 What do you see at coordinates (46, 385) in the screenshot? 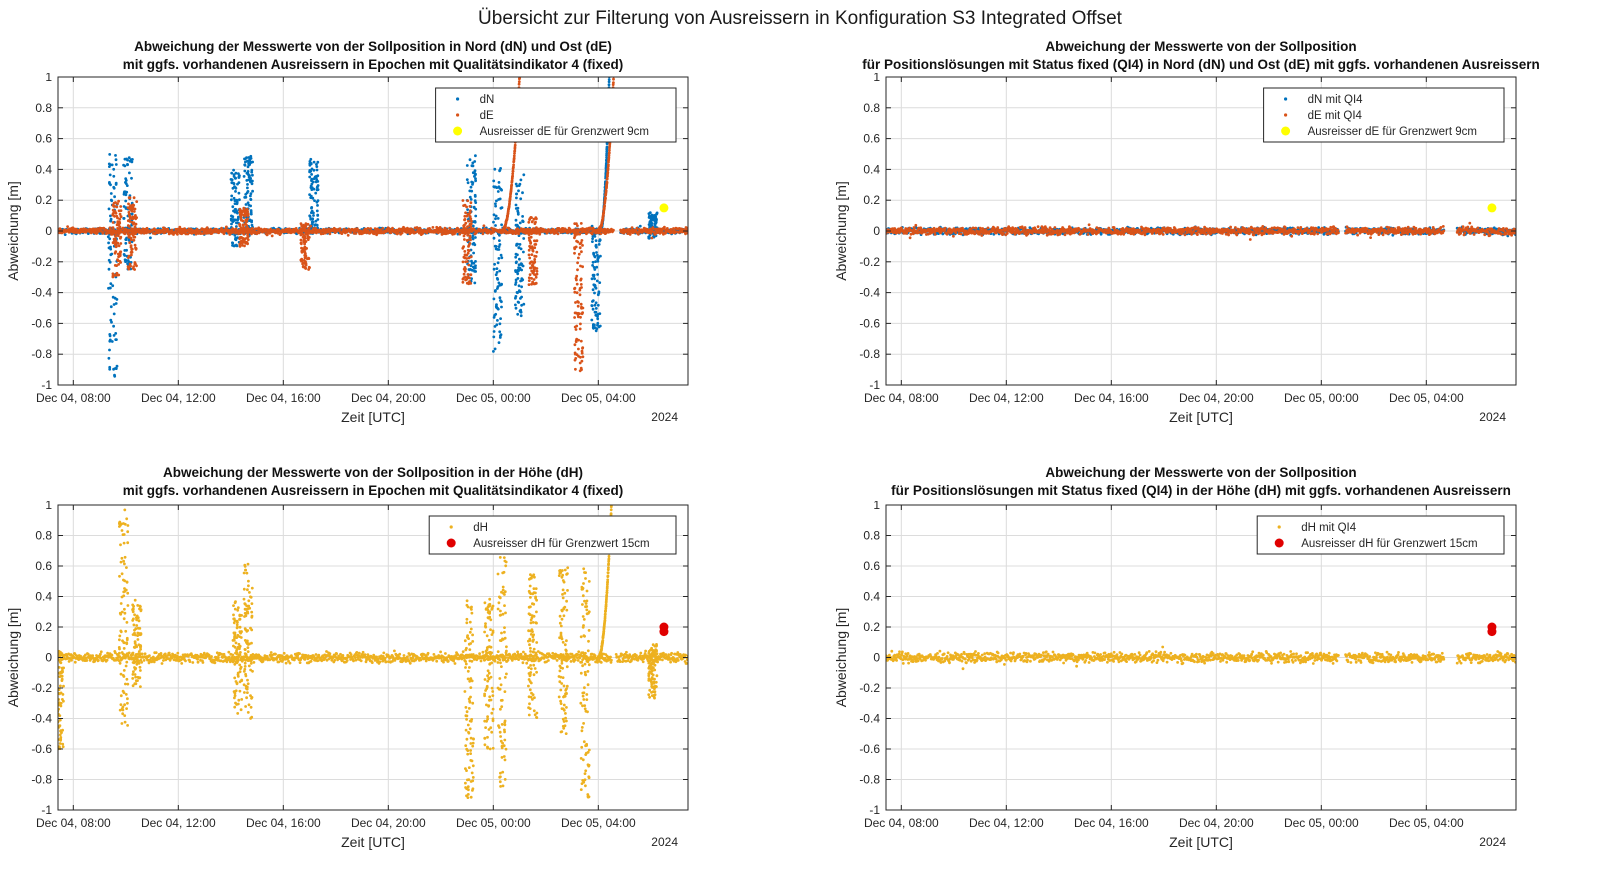
I see `y-tick-label: -1` at bounding box center [46, 385].